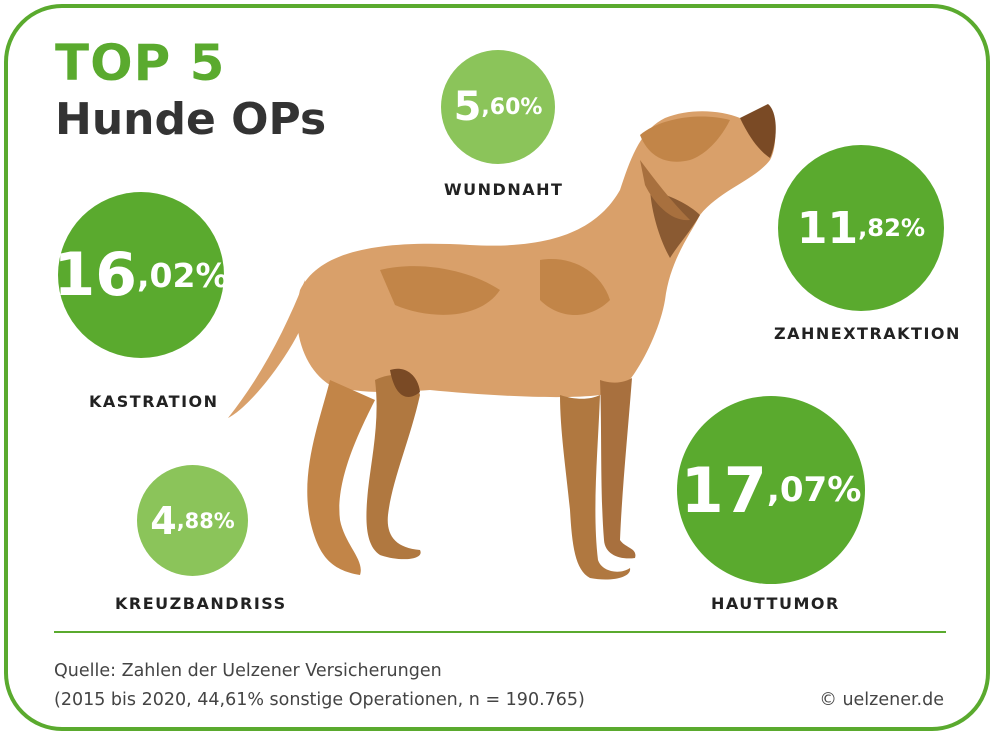  I want to click on bubble-kastration: 16,02%, so click(141, 275).